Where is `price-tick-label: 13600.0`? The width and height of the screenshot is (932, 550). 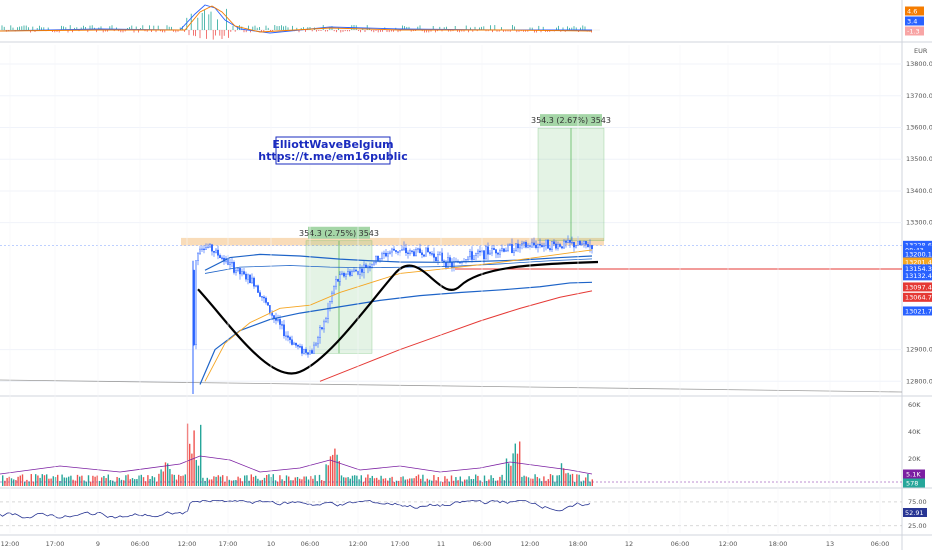
price-tick-label: 13600.0 is located at coordinates (919, 127).